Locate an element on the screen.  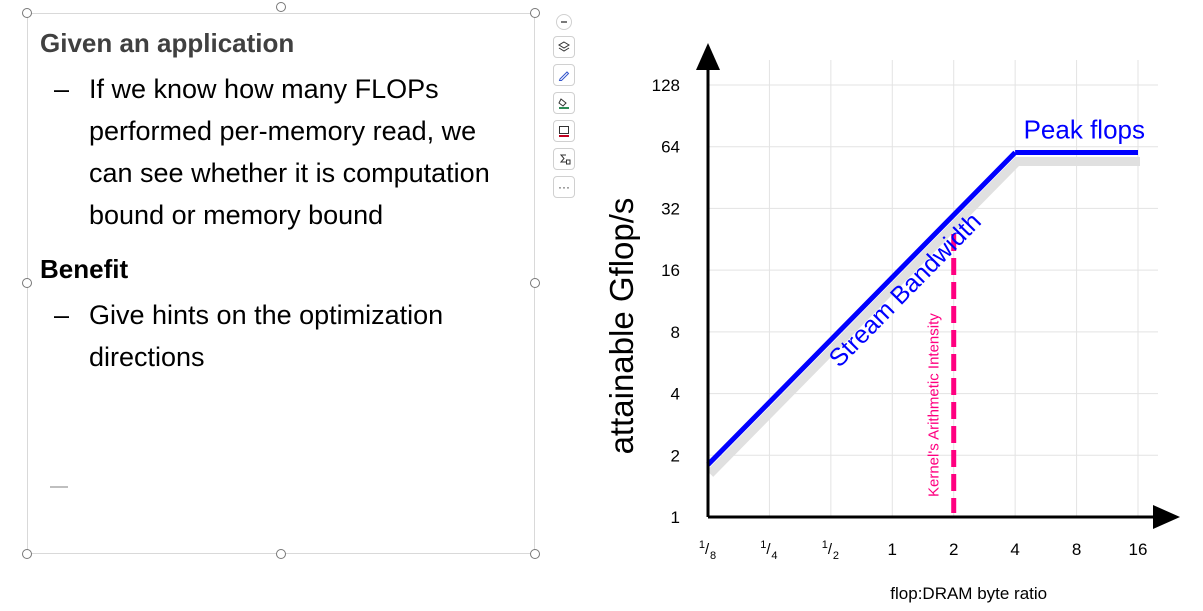
collapse-icon is located at coordinates (564, 22).